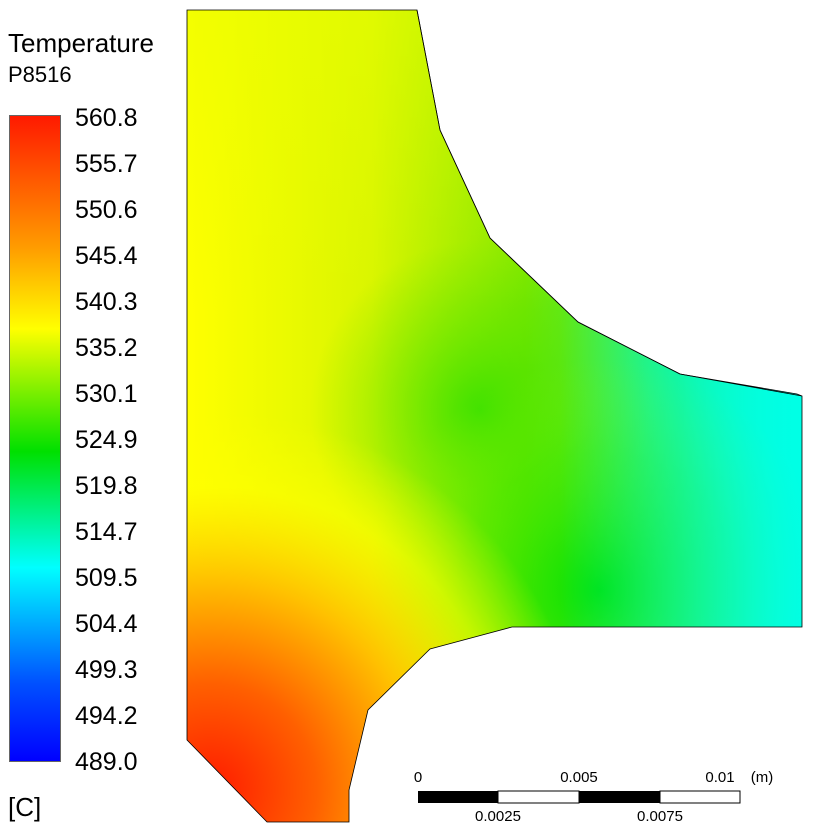 The image size is (826, 828). What do you see at coordinates (106, 624) in the screenshot?
I see `legend-tick: 504.4` at bounding box center [106, 624].